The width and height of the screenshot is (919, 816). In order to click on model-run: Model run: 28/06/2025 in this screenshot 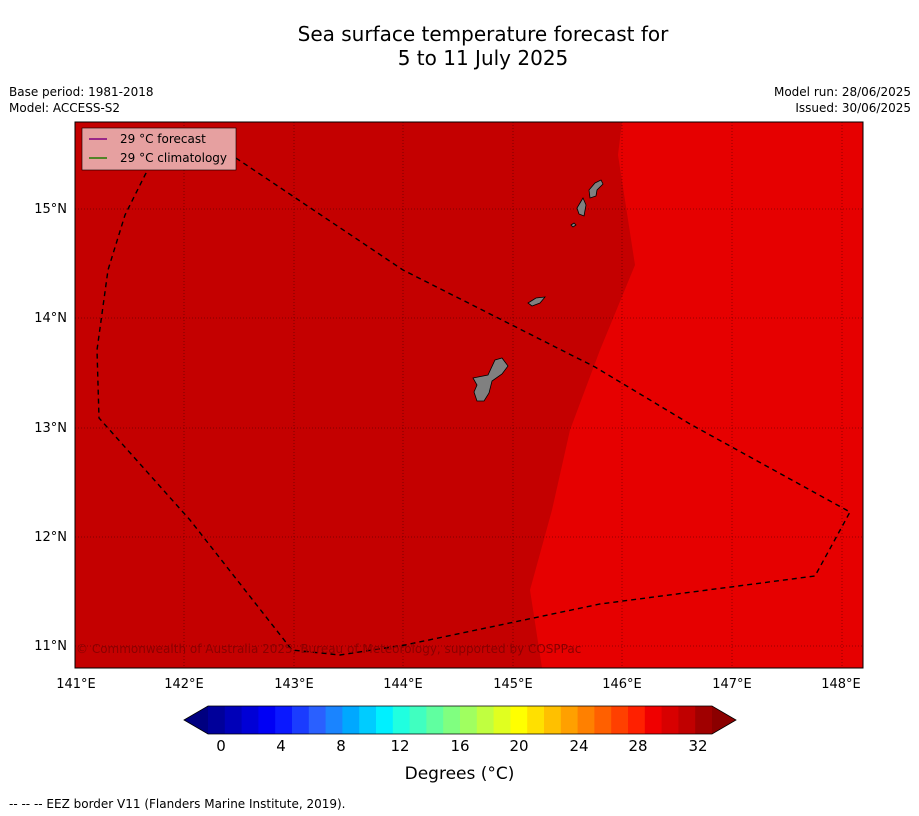, I will do `click(842, 92)`.